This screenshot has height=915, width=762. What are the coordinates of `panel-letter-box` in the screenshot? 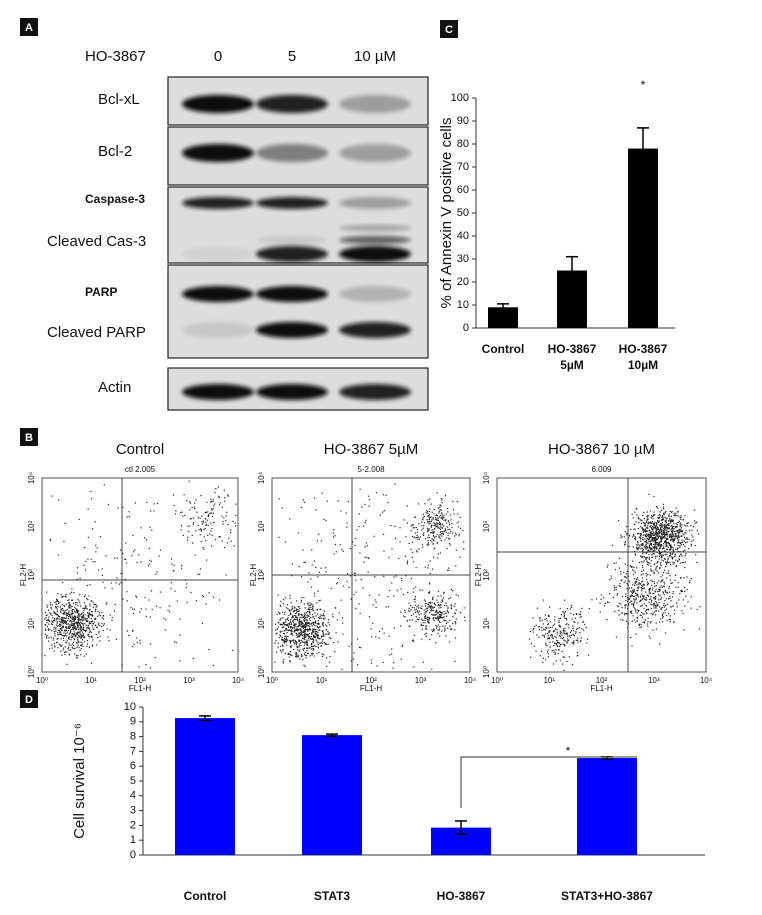 It's located at (29, 437).